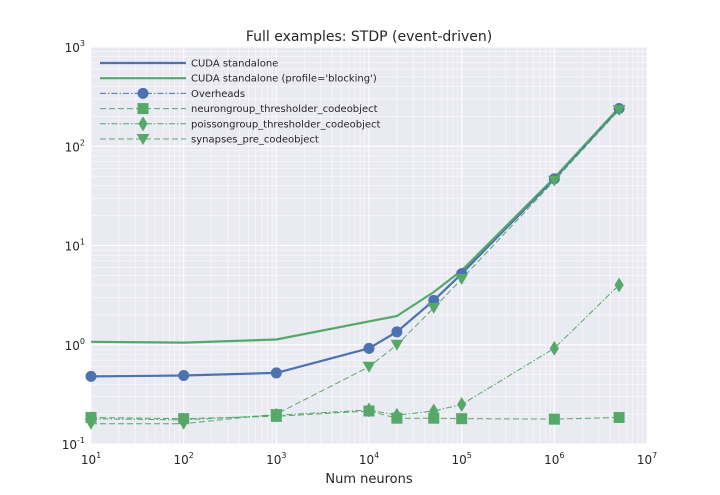 The image size is (720, 495). What do you see at coordinates (73, 444) in the screenshot?
I see `y-tick-label: 10⁻¹` at bounding box center [73, 444].